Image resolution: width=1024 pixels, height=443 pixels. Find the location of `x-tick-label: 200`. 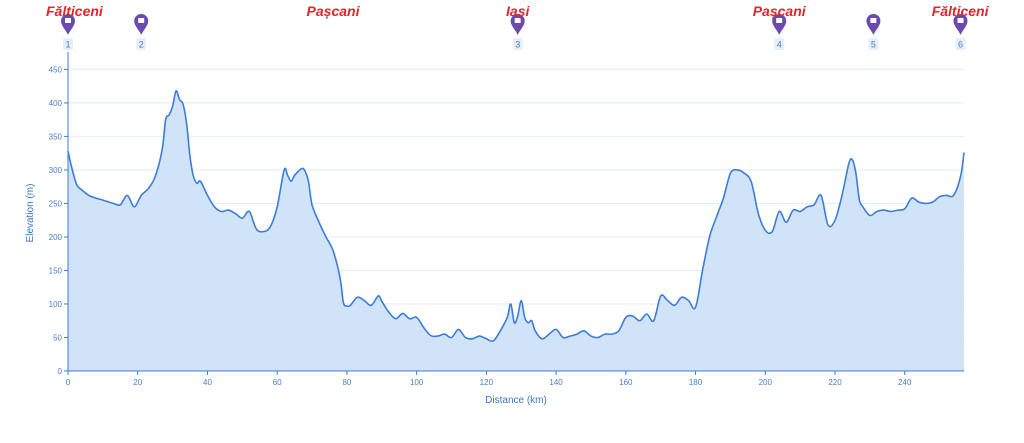

x-tick-label: 200 is located at coordinates (766, 382).